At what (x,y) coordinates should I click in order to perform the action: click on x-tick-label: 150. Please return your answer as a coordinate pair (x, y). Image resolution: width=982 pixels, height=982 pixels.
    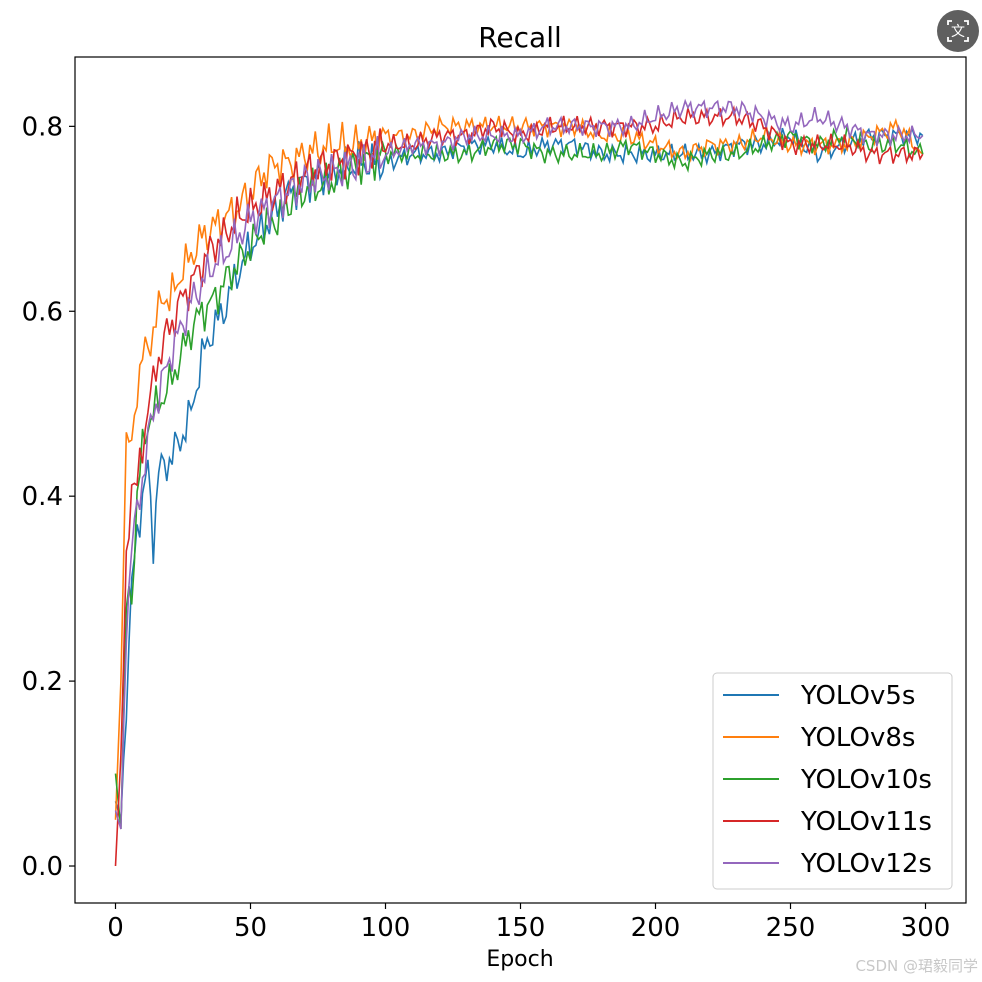
    Looking at the image, I should click on (521, 928).